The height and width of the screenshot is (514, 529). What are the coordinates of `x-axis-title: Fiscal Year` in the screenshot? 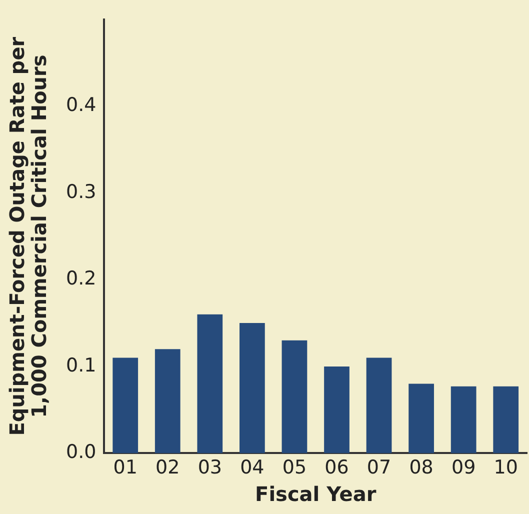 It's located at (315, 494).